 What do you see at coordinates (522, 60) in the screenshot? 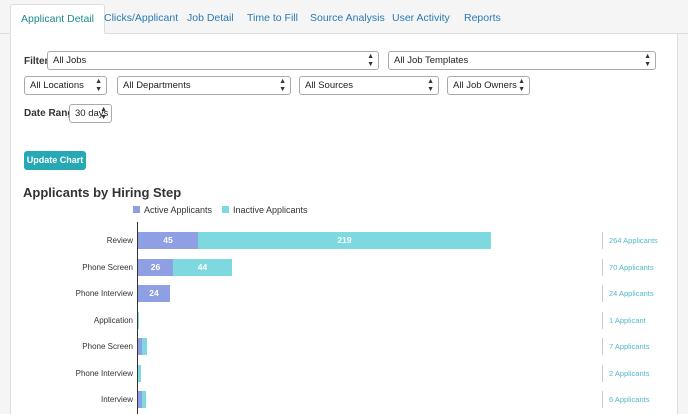
I see `job-templates-select: All Job Templates ▲ ▼` at bounding box center [522, 60].